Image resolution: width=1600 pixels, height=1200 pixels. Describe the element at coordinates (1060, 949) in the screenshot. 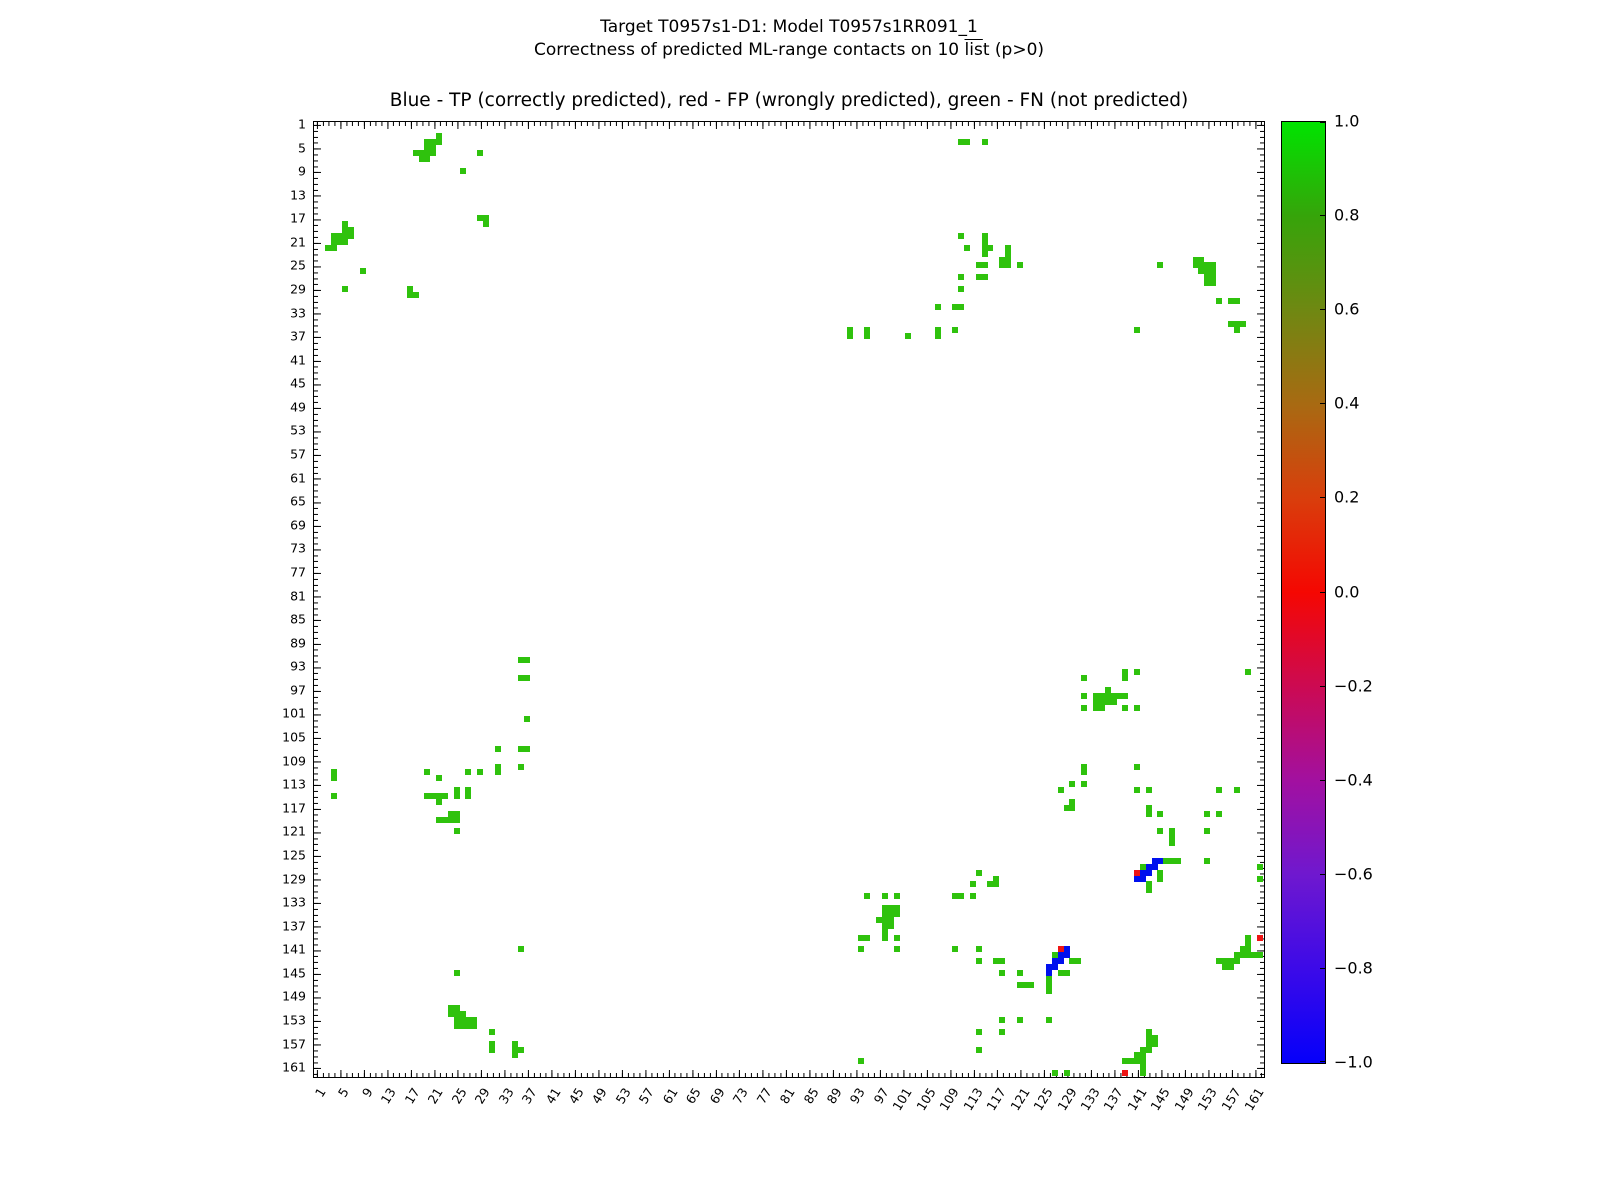

I see `fp-contact-cell` at that location.